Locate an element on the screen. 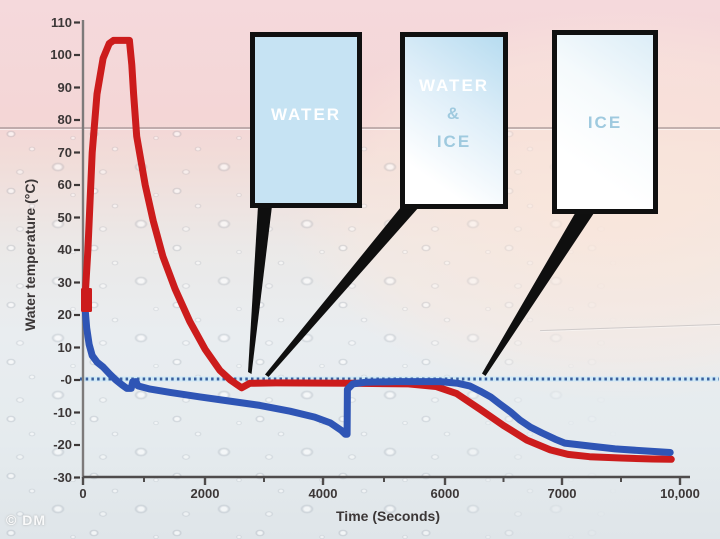 Image resolution: width=720 pixels, height=539 pixels. x-tick-label-10,000: 10,000 is located at coordinates (680, 493).